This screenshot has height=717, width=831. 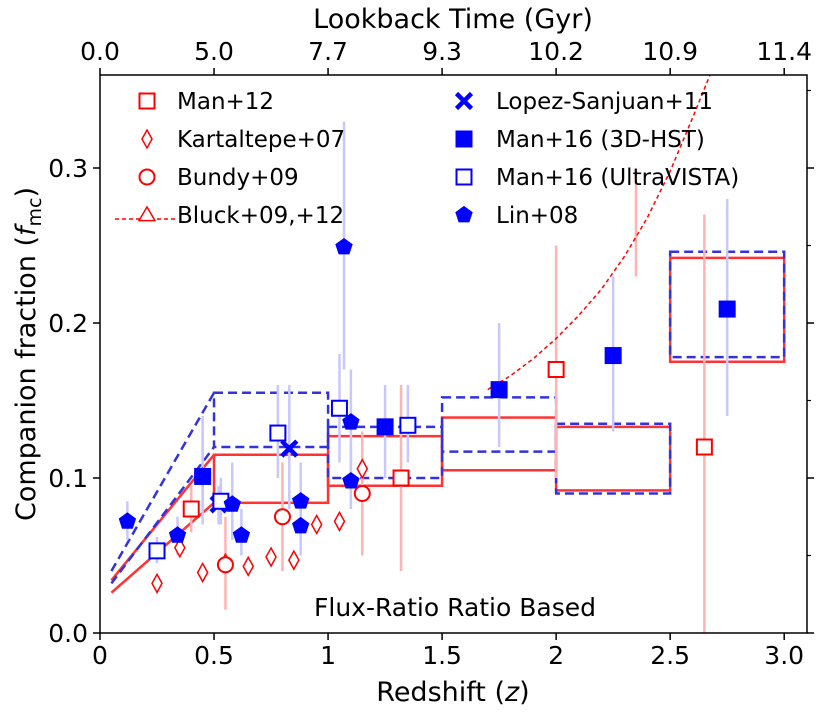 I want to click on point-man-16-3d-hst--4, so click(x=727, y=309).